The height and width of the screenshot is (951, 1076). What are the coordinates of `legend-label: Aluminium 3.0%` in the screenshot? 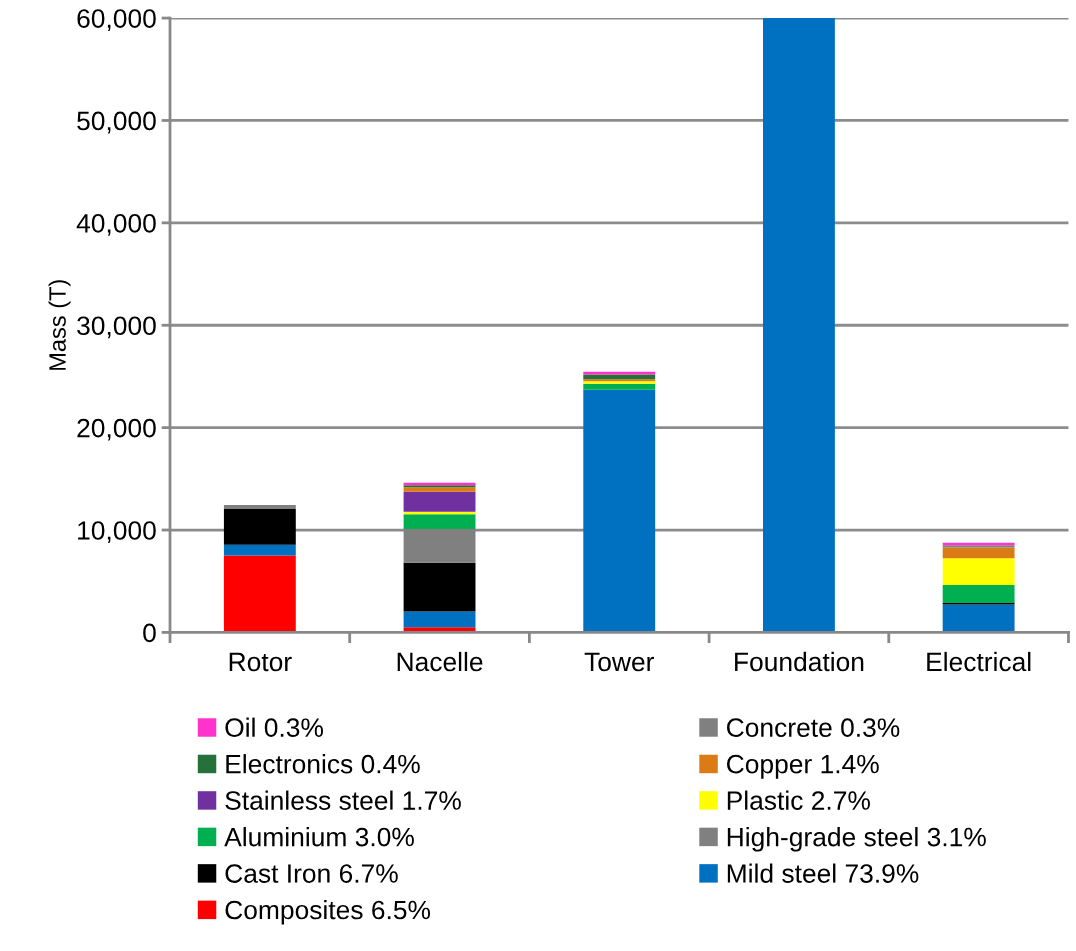 It's located at (319, 837).